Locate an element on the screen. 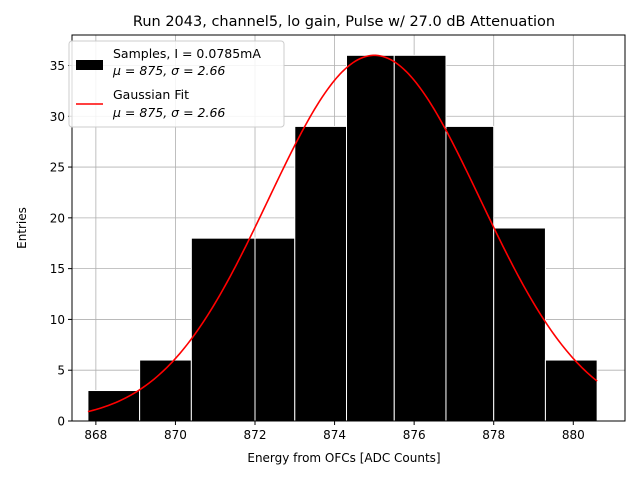  legend-fit-stats: μ = 875, σ = 2.66 is located at coordinates (168, 112).